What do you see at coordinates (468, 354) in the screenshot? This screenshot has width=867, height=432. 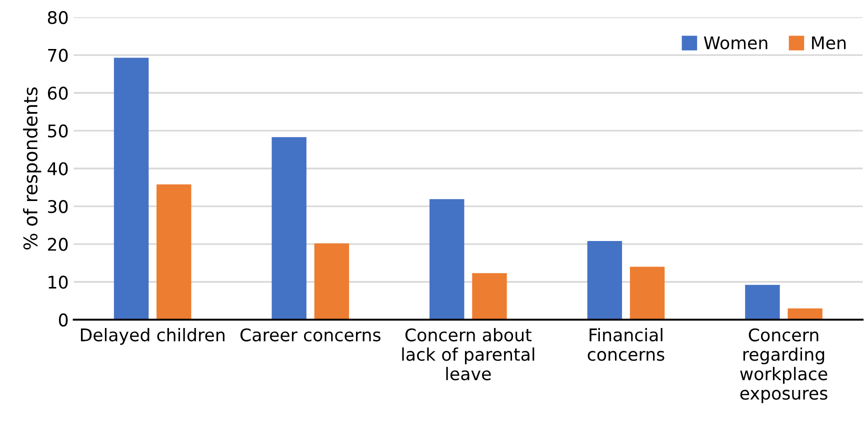 I see `x-tick-label: Concern about lack of parental leave` at bounding box center [468, 354].